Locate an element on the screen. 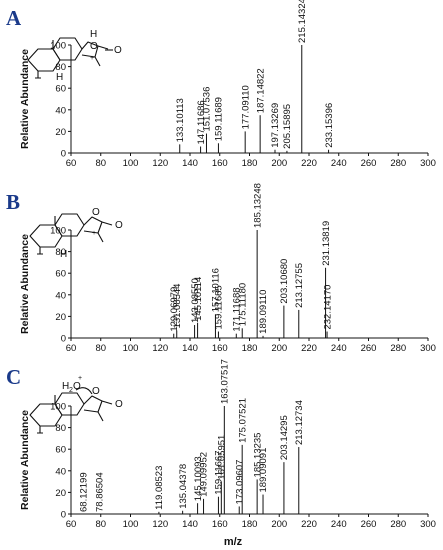 The width and height of the screenshot is (443, 550). peak-label: 185.13235 is located at coordinates (257, 455).